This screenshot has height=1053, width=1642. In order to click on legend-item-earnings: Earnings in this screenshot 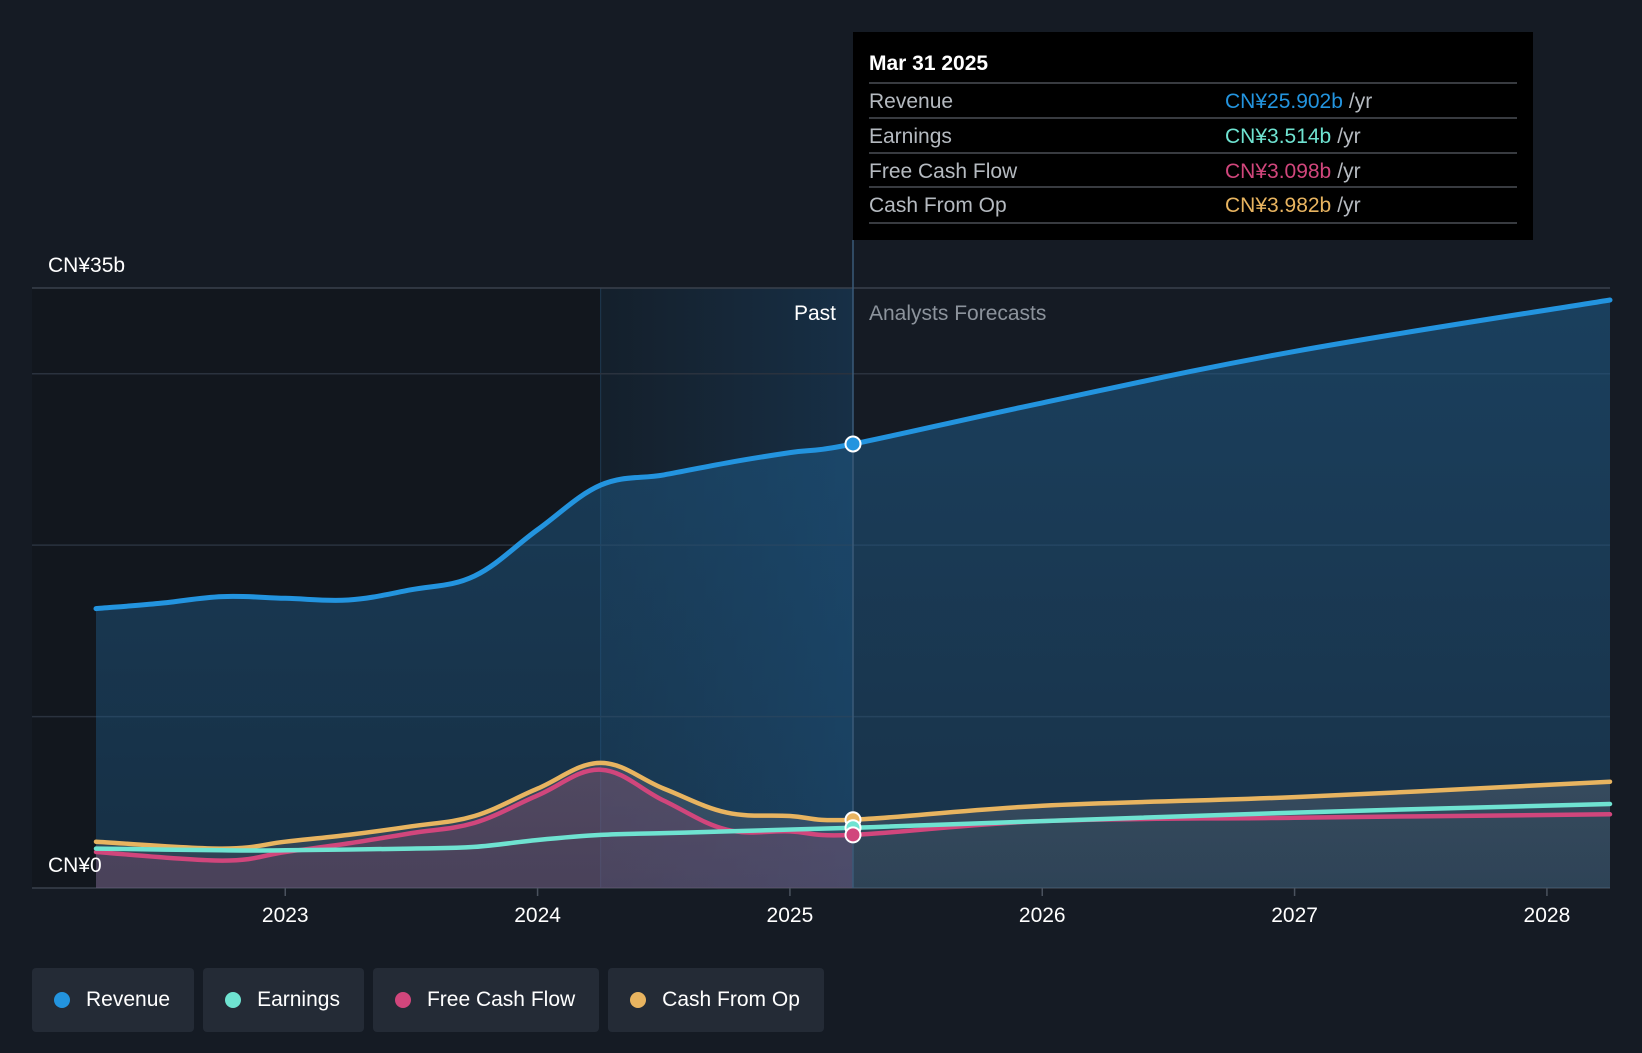, I will do `click(283, 1000)`.